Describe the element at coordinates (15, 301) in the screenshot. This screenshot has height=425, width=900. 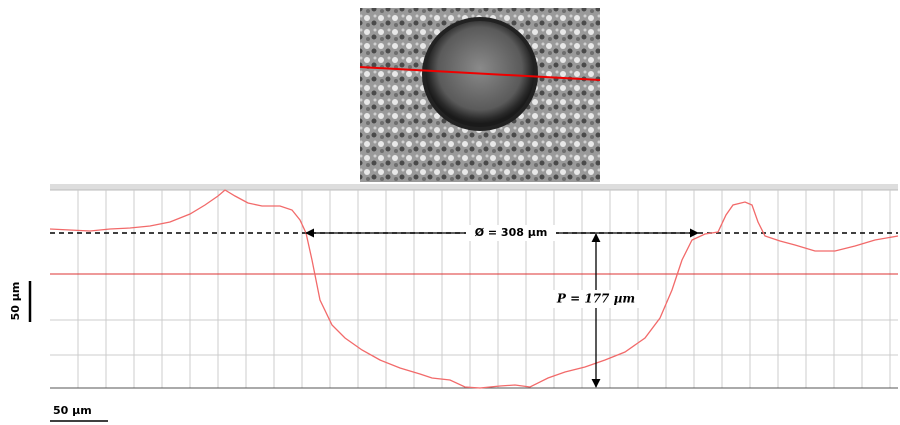
I see `vertical-scale-label: 50 µm` at that location.